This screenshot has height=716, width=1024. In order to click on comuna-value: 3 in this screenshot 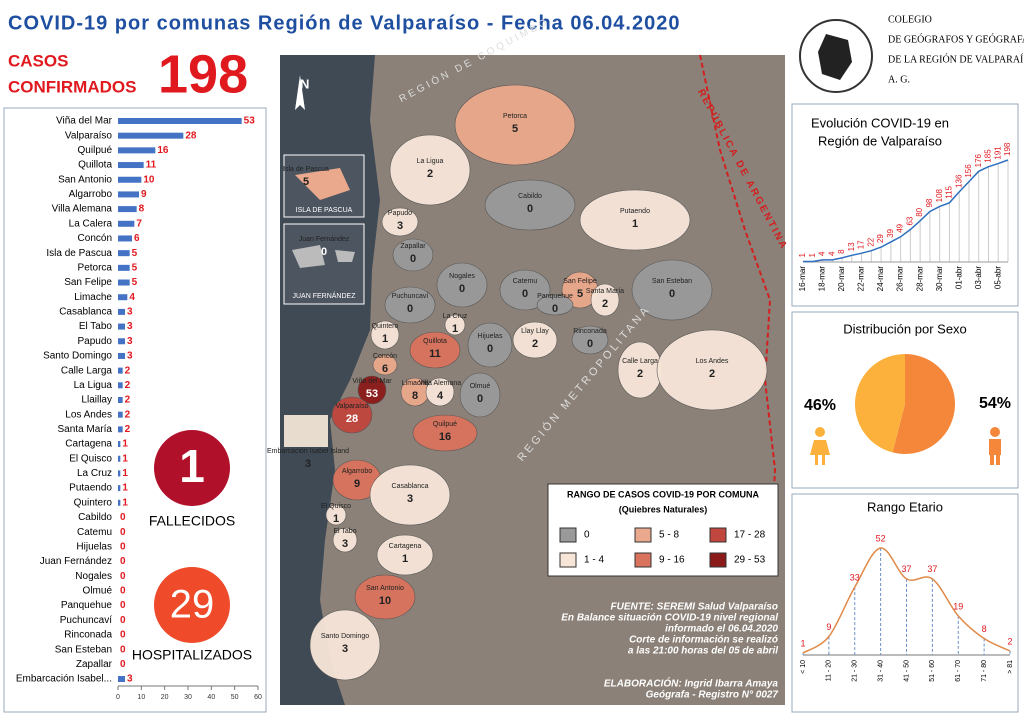, I will do `click(308, 464)`.